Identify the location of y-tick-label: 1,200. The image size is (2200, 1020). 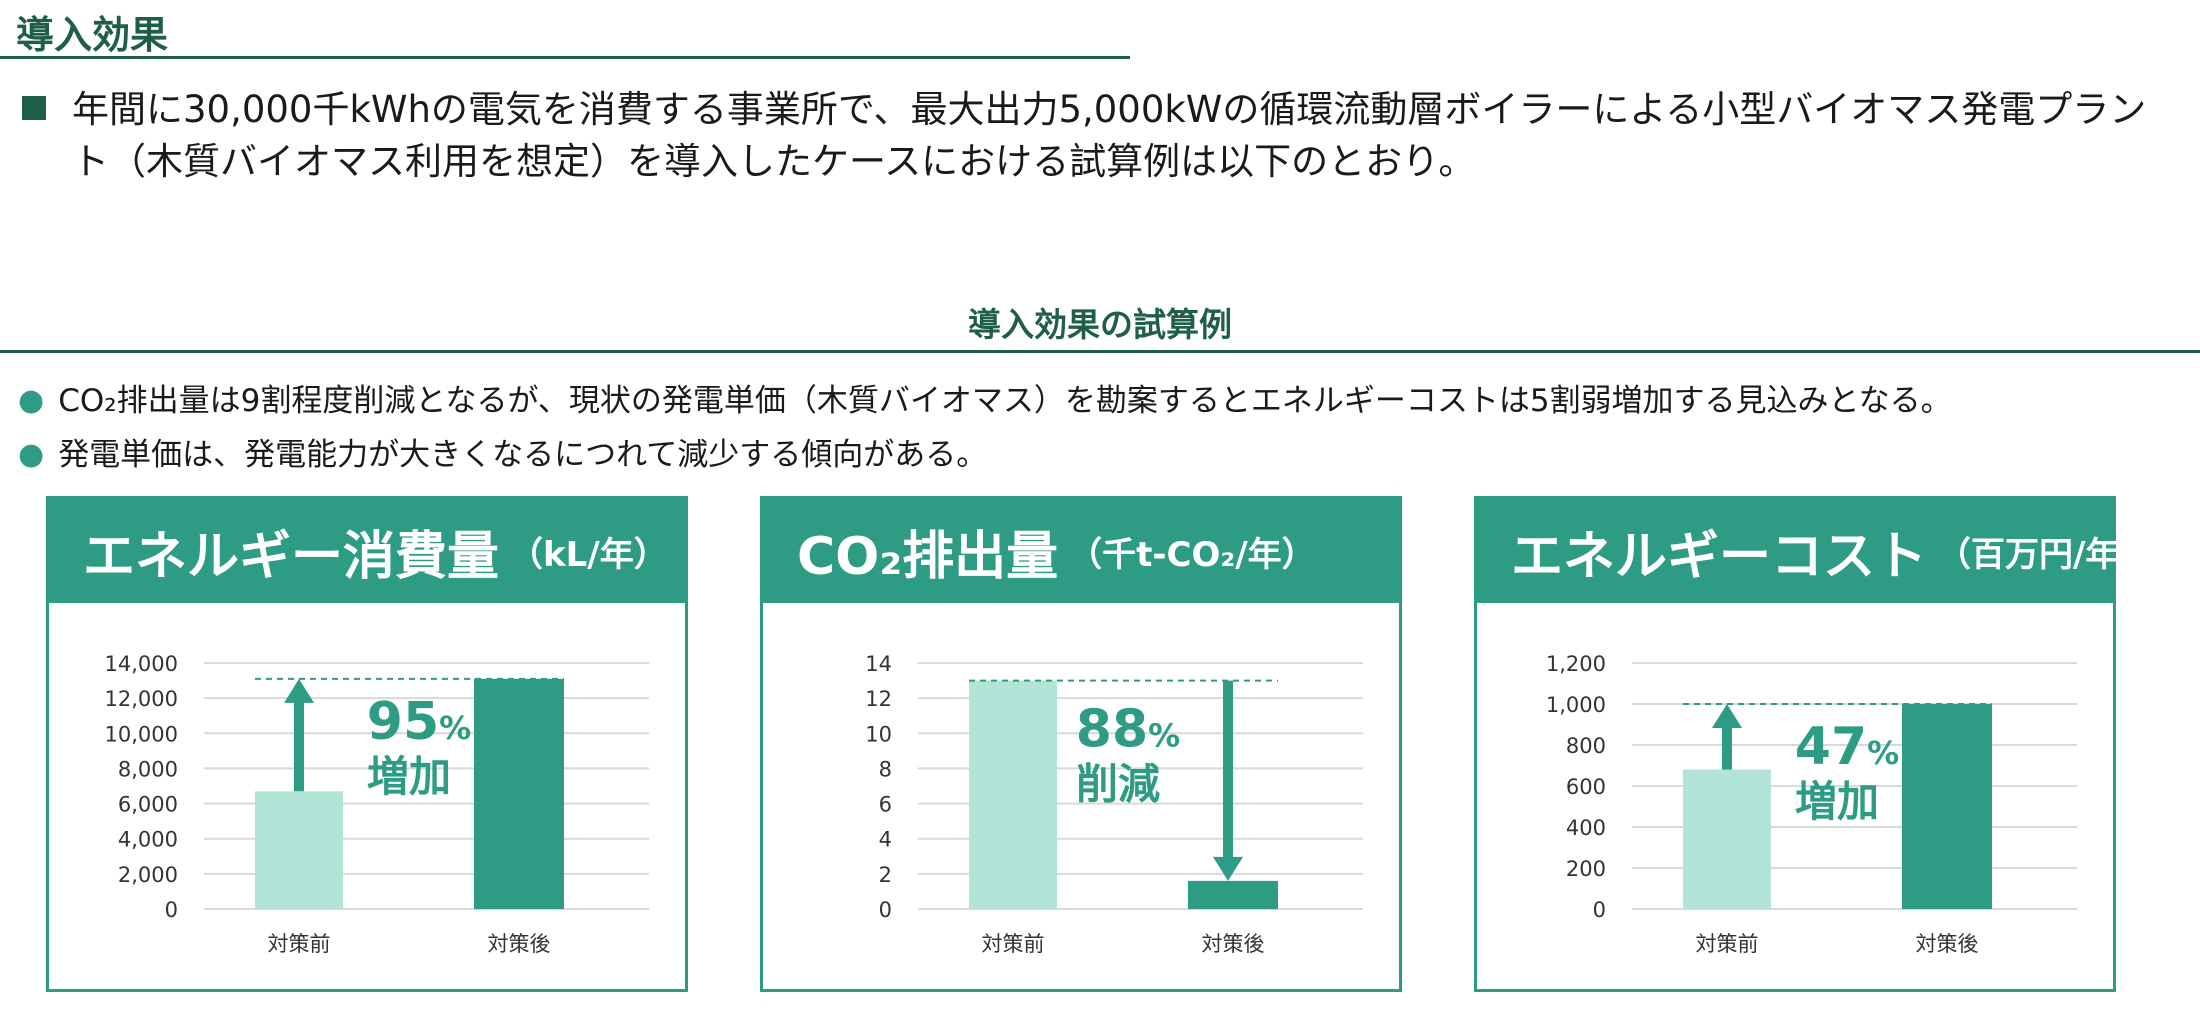
(1576, 664).